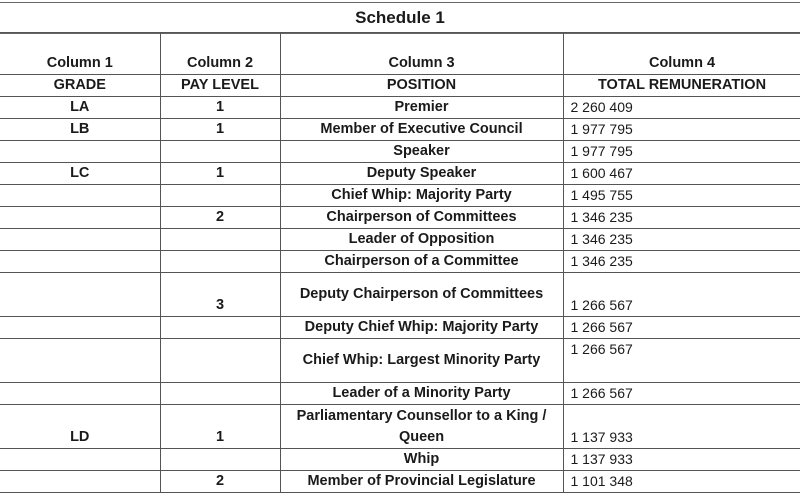 This screenshot has height=502, width=800. Describe the element at coordinates (80, 173) in the screenshot. I see `grade-cell: LC` at that location.